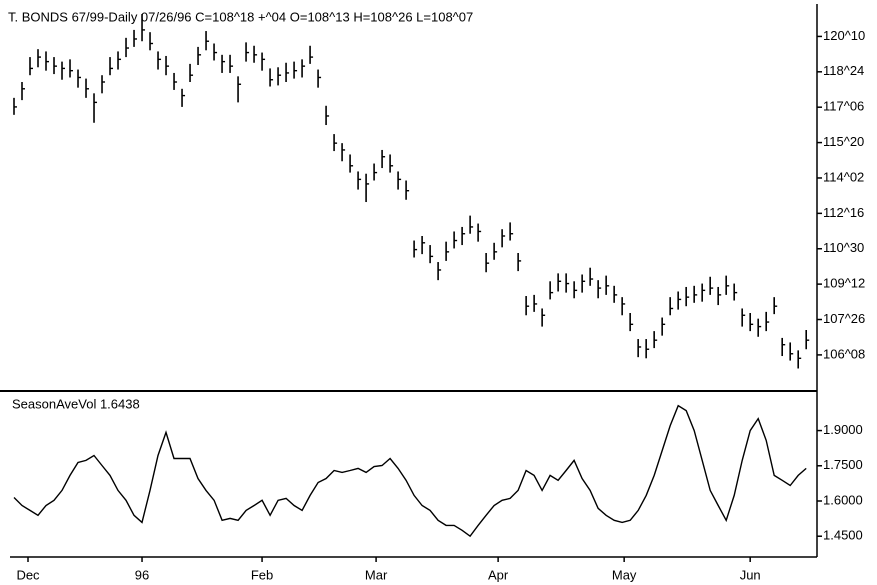 Image resolution: width=877 pixels, height=585 pixels. I want to click on y-tick-label: 1.7500, so click(843, 464).